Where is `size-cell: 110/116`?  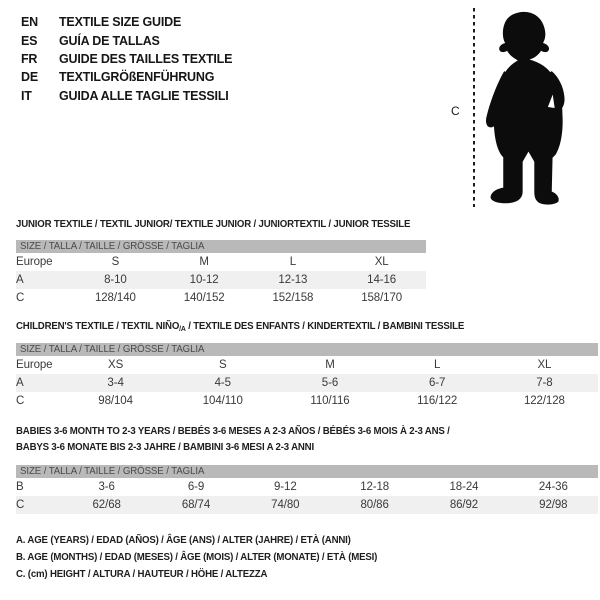
size-cell: 110/116 is located at coordinates (330, 401).